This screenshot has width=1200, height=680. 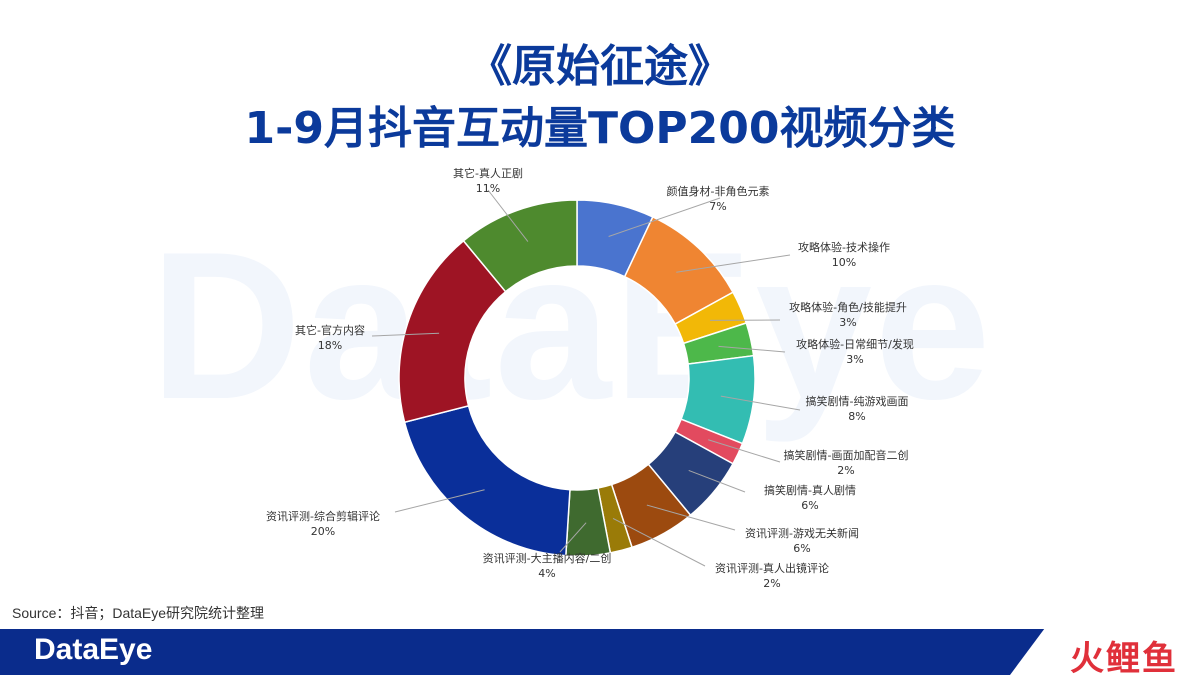 What do you see at coordinates (717, 206) in the screenshot?
I see `slice-value-label: 7%` at bounding box center [717, 206].